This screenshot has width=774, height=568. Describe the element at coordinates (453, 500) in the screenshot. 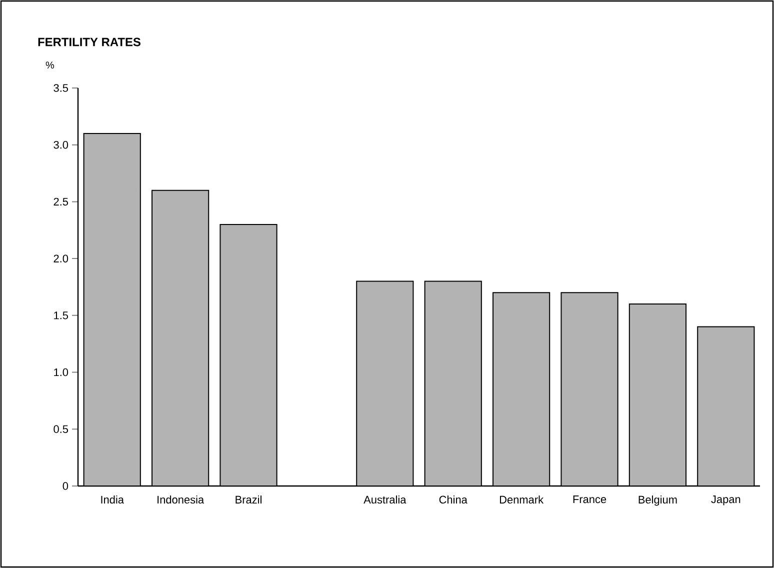

I see `x-tick-label: China` at that location.